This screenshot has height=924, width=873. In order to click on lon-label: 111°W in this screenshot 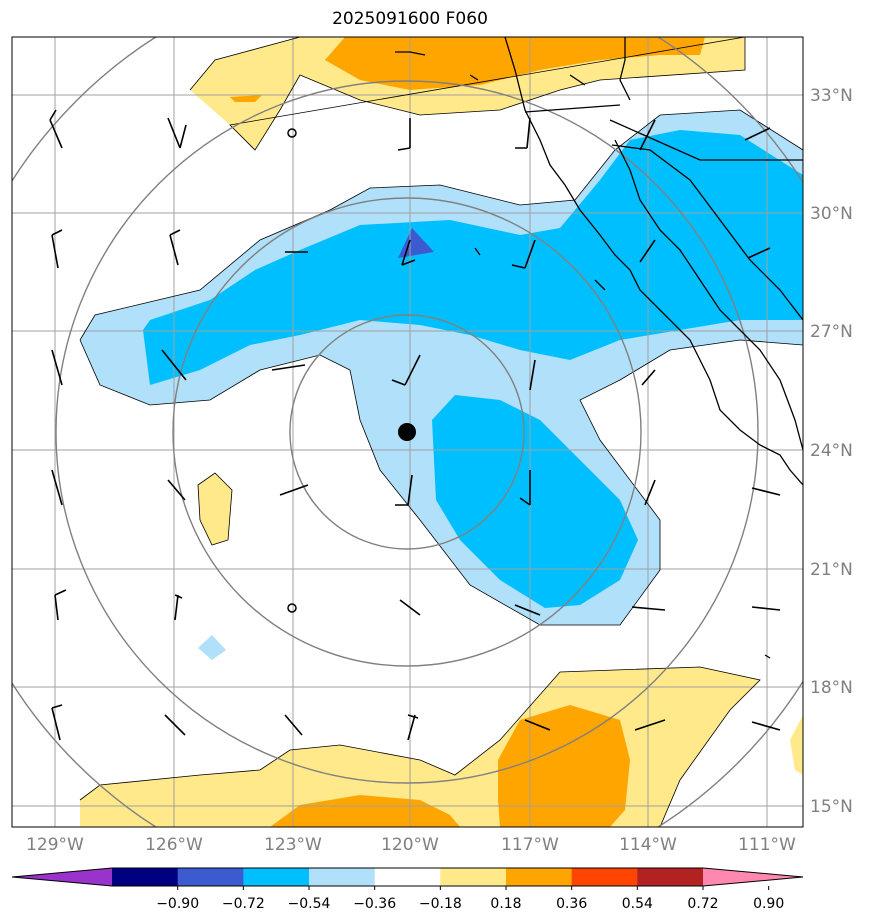, I will do `click(767, 845)`.